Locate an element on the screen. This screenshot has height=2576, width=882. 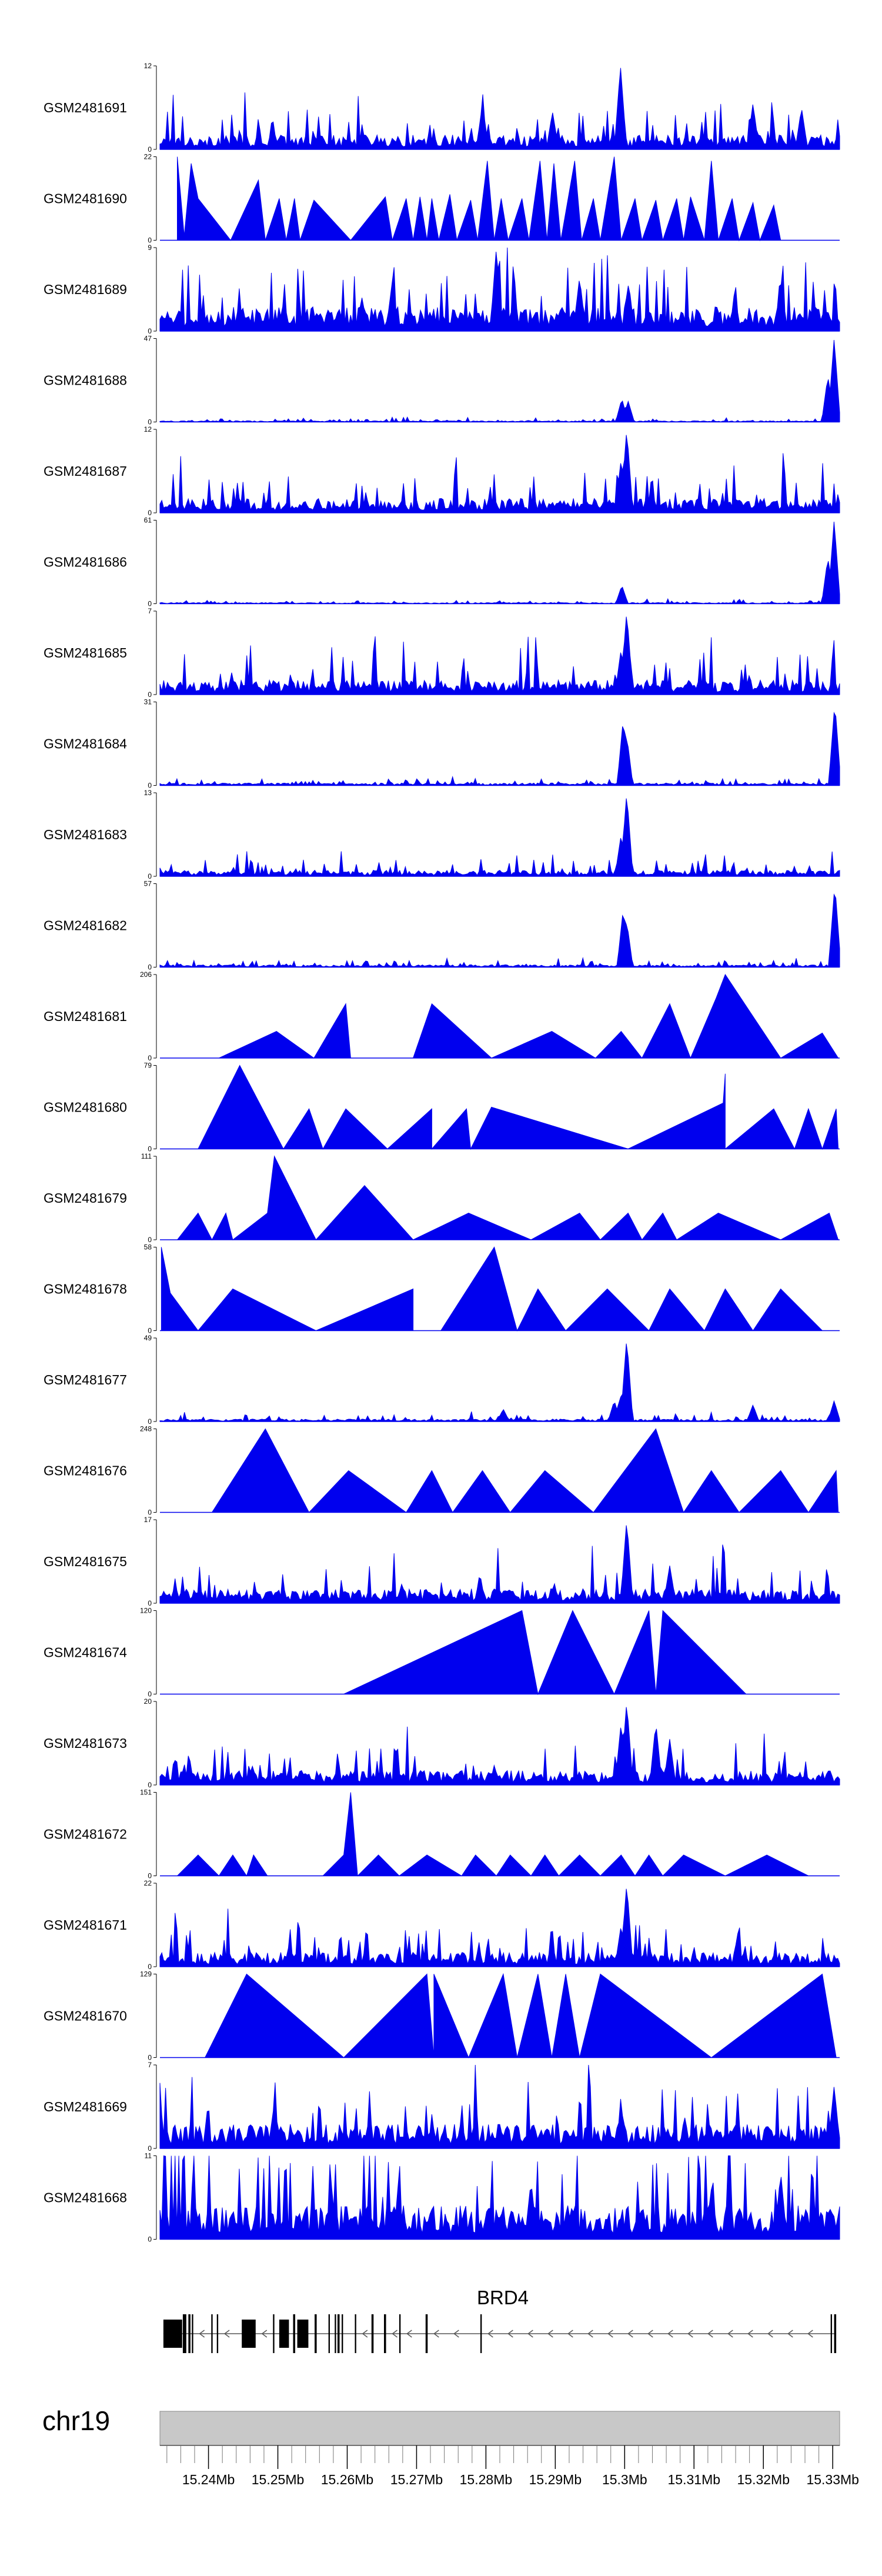
track-label: GSM2481677 is located at coordinates (85, 1379).